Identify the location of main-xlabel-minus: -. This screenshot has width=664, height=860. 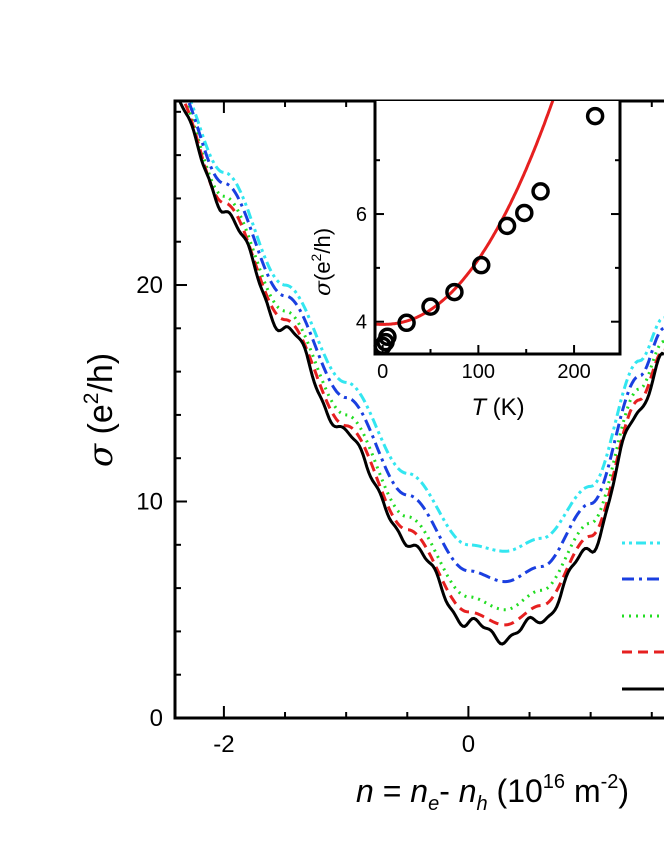
(449, 791).